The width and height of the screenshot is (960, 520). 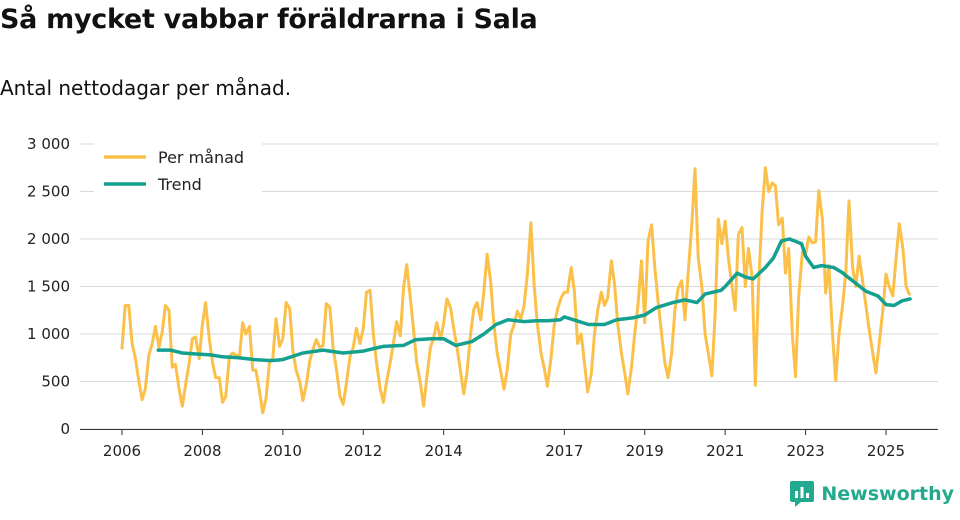 I want to click on x-axis: 2006 2008 2010 2012 2014 2017 2019 2021 2023 2025, so click(x=509, y=444).